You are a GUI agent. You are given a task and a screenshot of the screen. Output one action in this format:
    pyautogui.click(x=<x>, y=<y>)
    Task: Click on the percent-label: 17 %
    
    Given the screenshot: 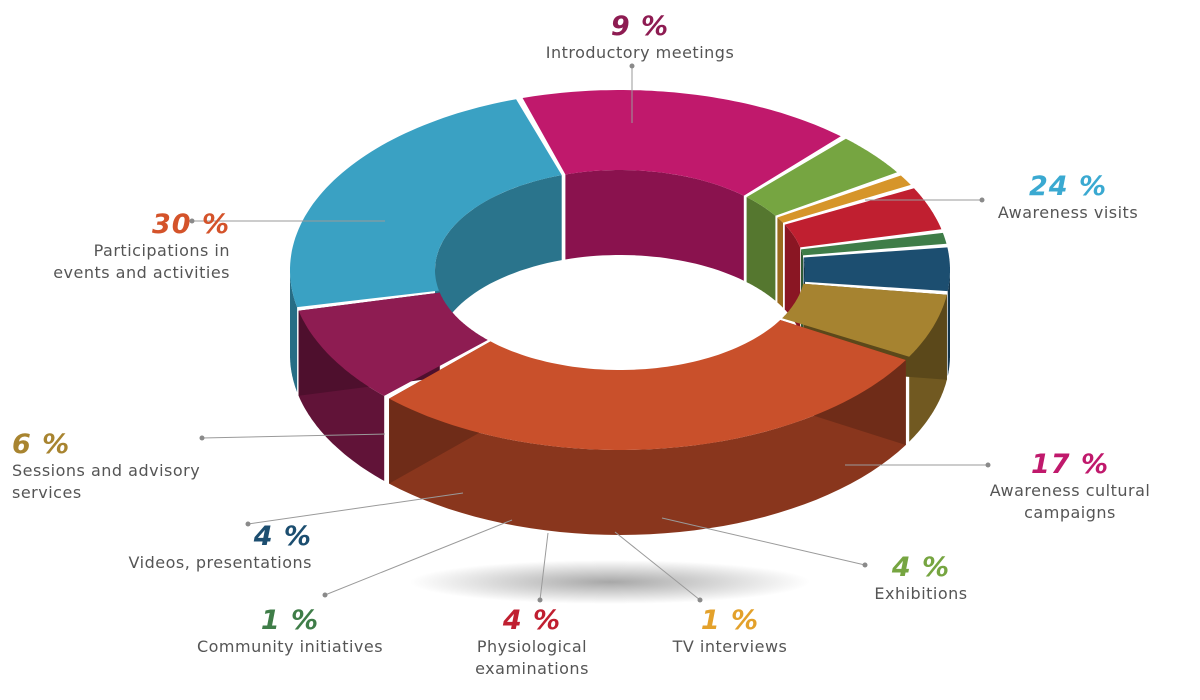 What is the action you would take?
    pyautogui.click(x=1070, y=465)
    